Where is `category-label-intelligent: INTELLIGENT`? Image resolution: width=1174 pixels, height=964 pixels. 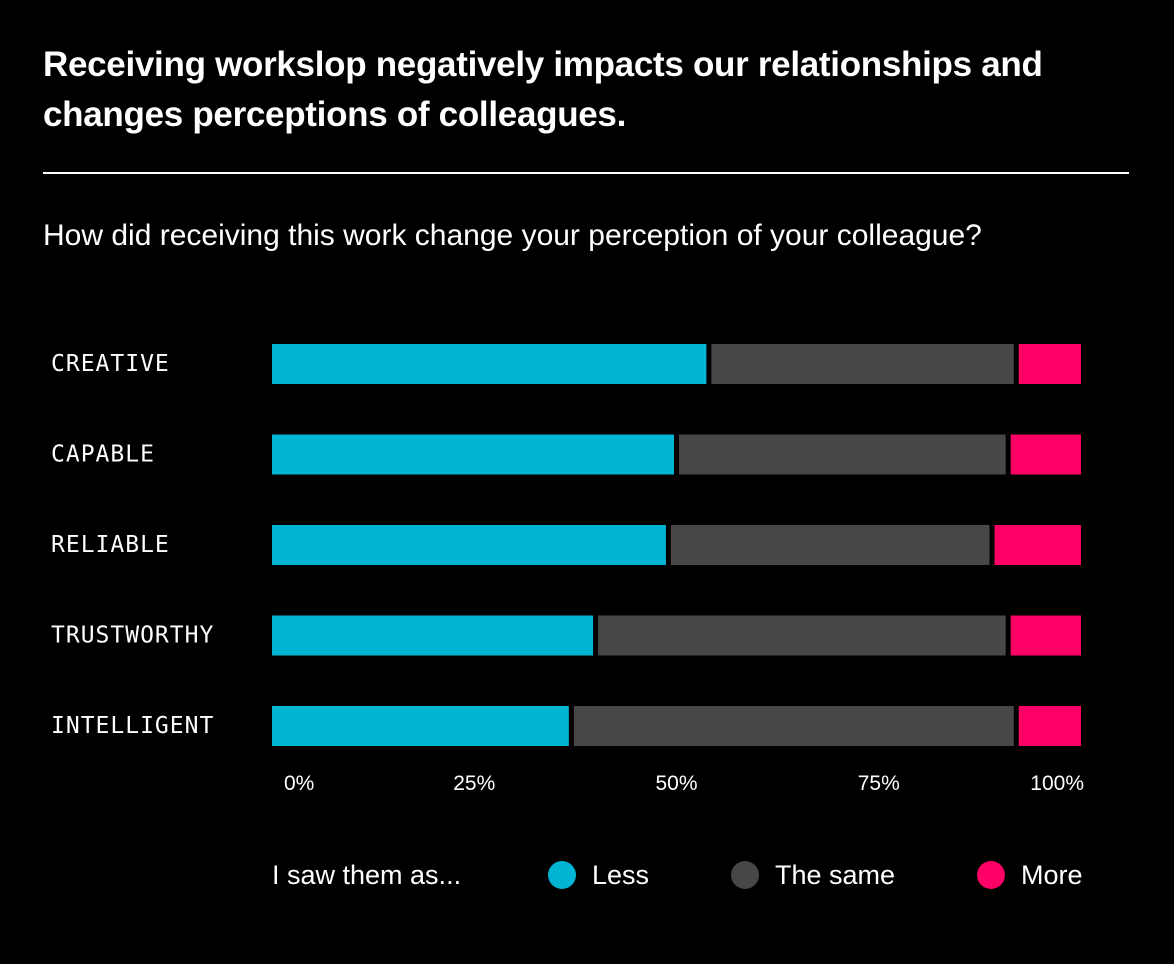
category-label-intelligent: INTELLIGENT is located at coordinates (132, 726).